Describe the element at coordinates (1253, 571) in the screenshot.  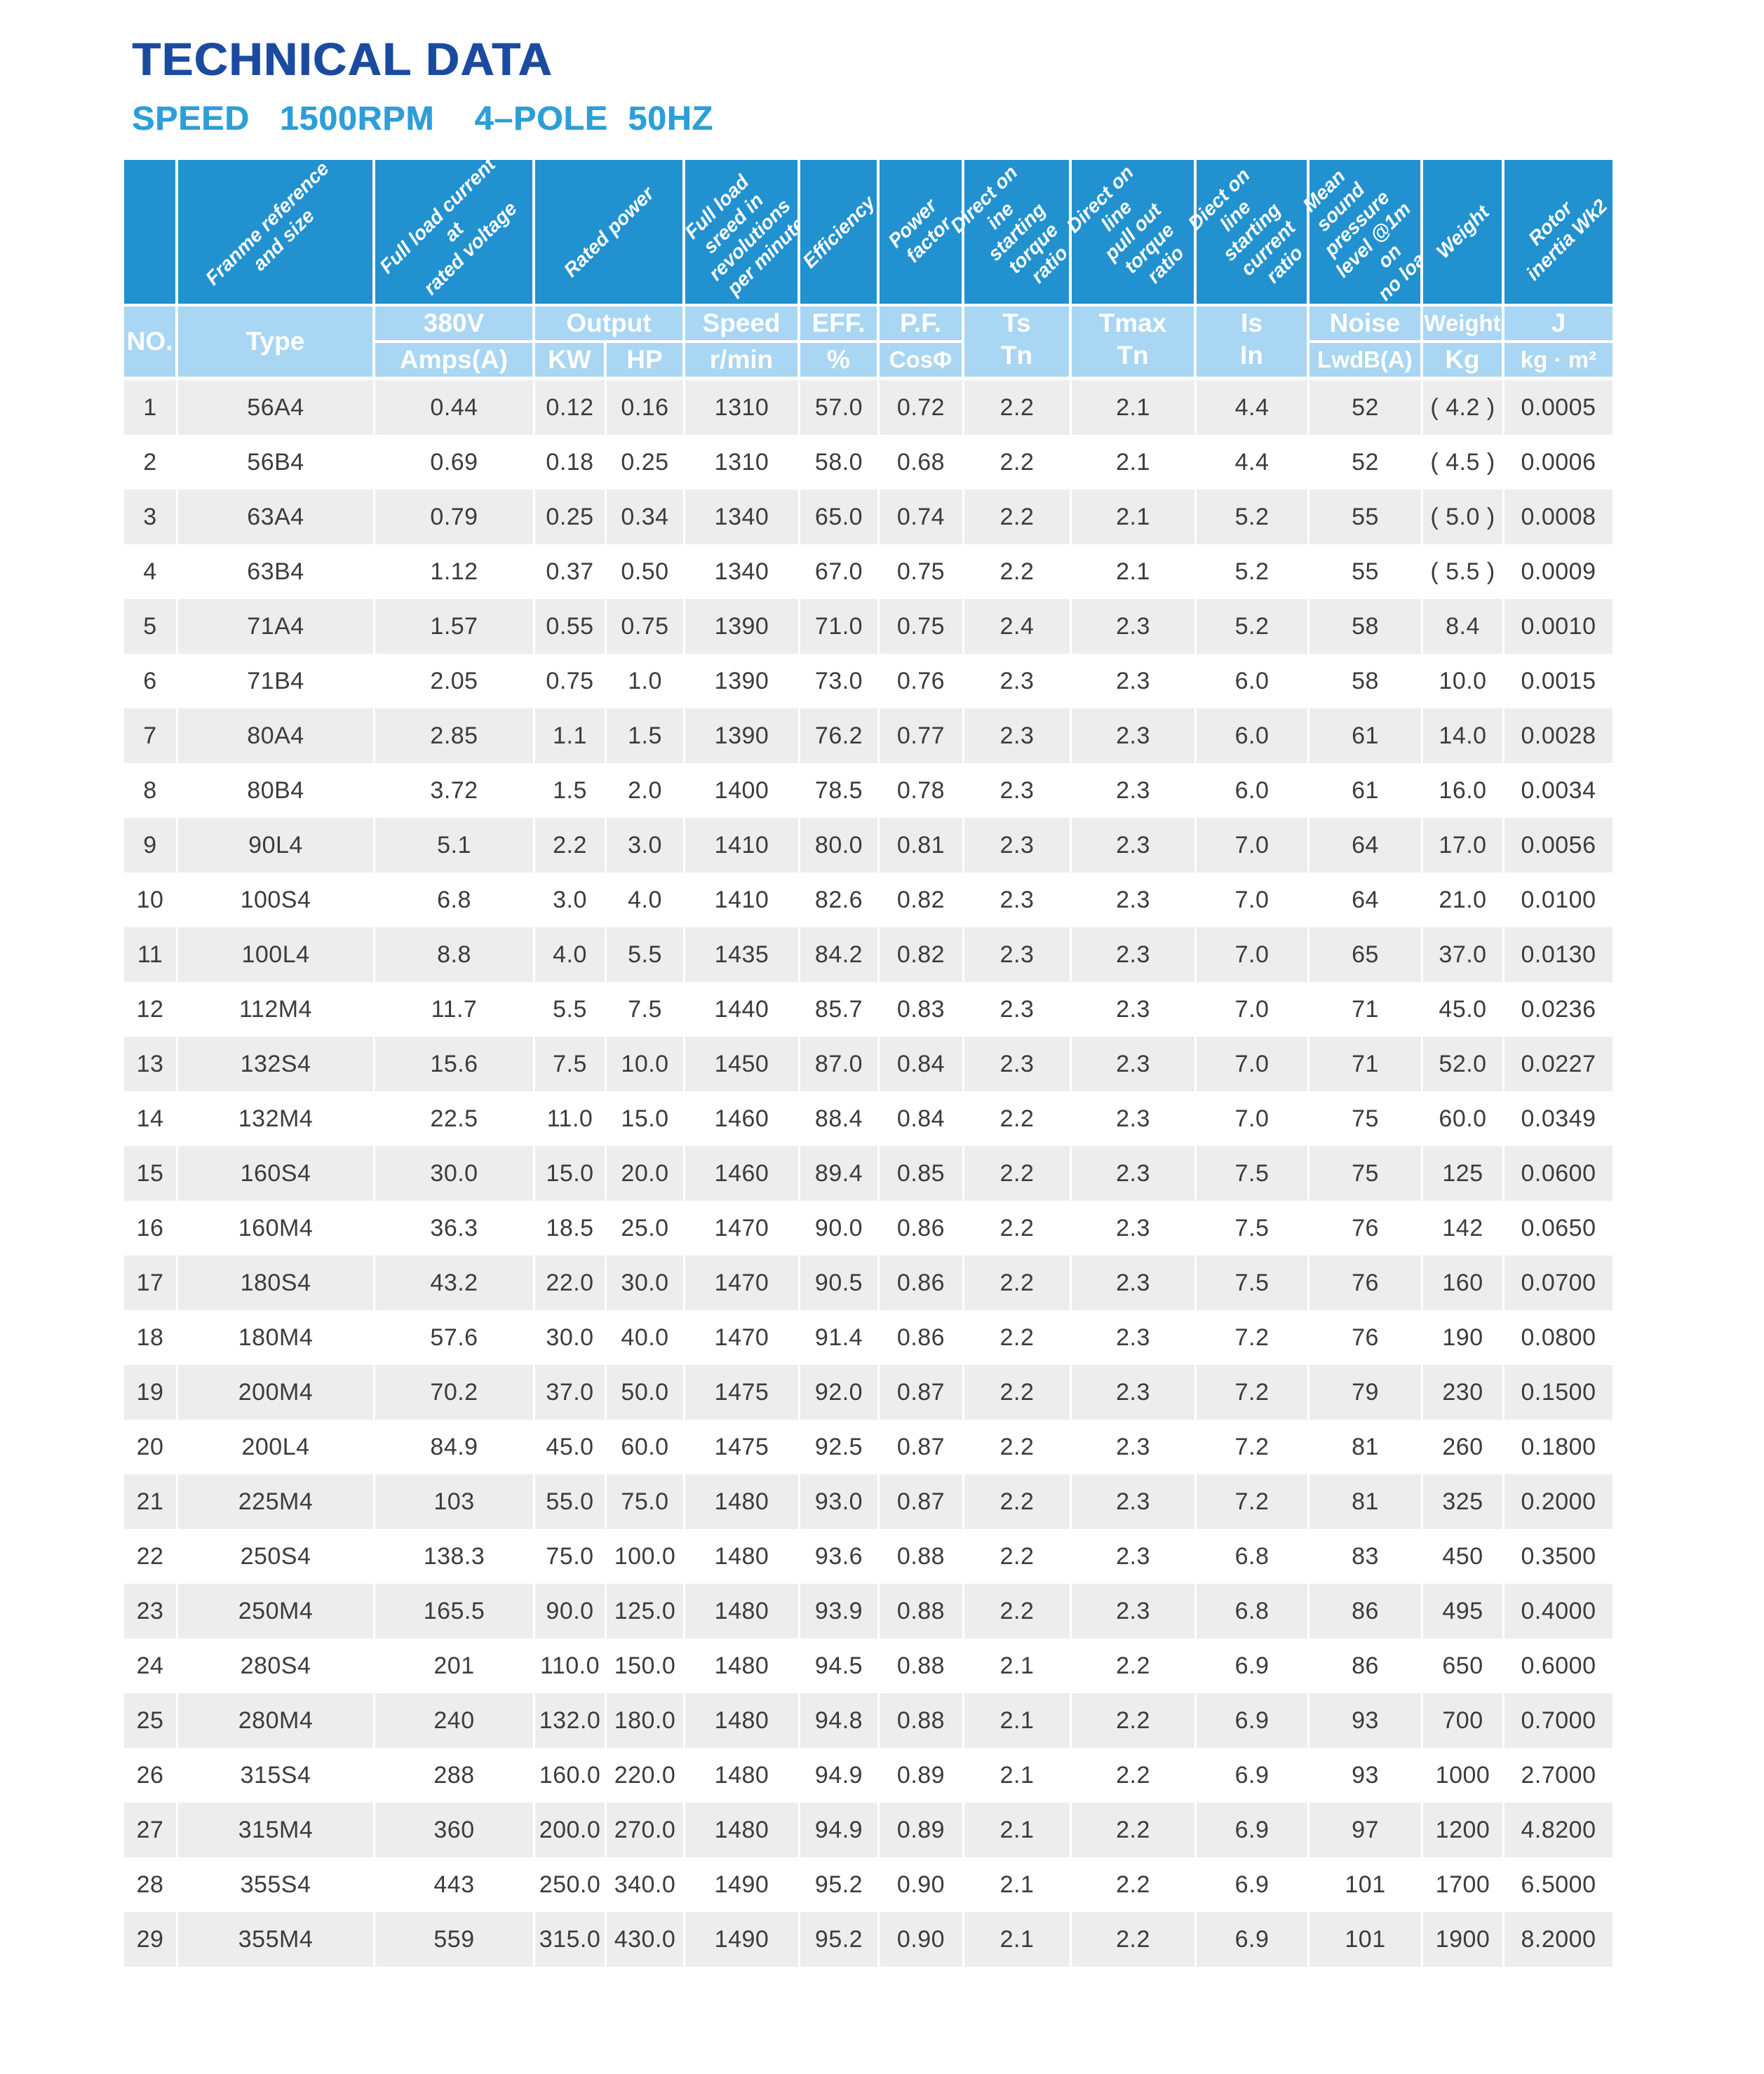
I see `cell-is: 5.2` at that location.